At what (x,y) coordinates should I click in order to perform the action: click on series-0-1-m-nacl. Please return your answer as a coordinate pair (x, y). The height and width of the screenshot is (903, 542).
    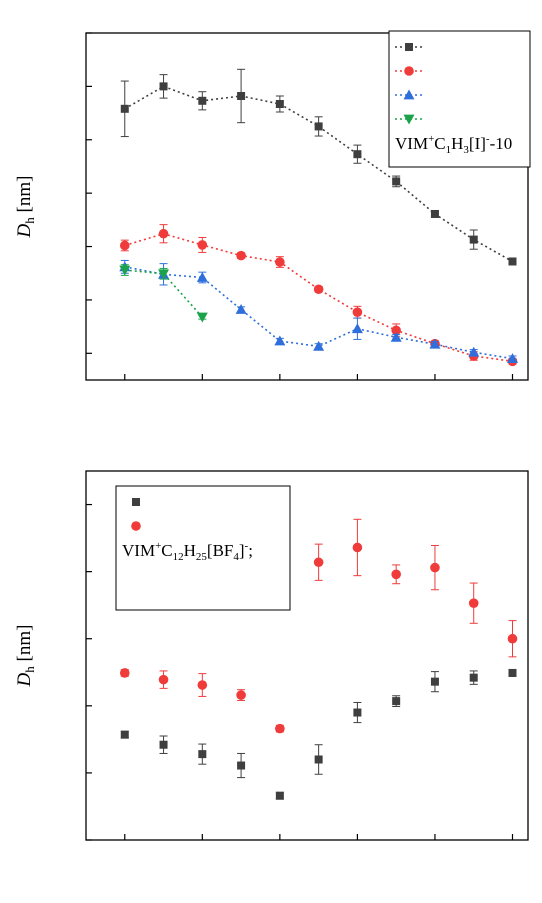
    Looking at the image, I should click on (318, 311).